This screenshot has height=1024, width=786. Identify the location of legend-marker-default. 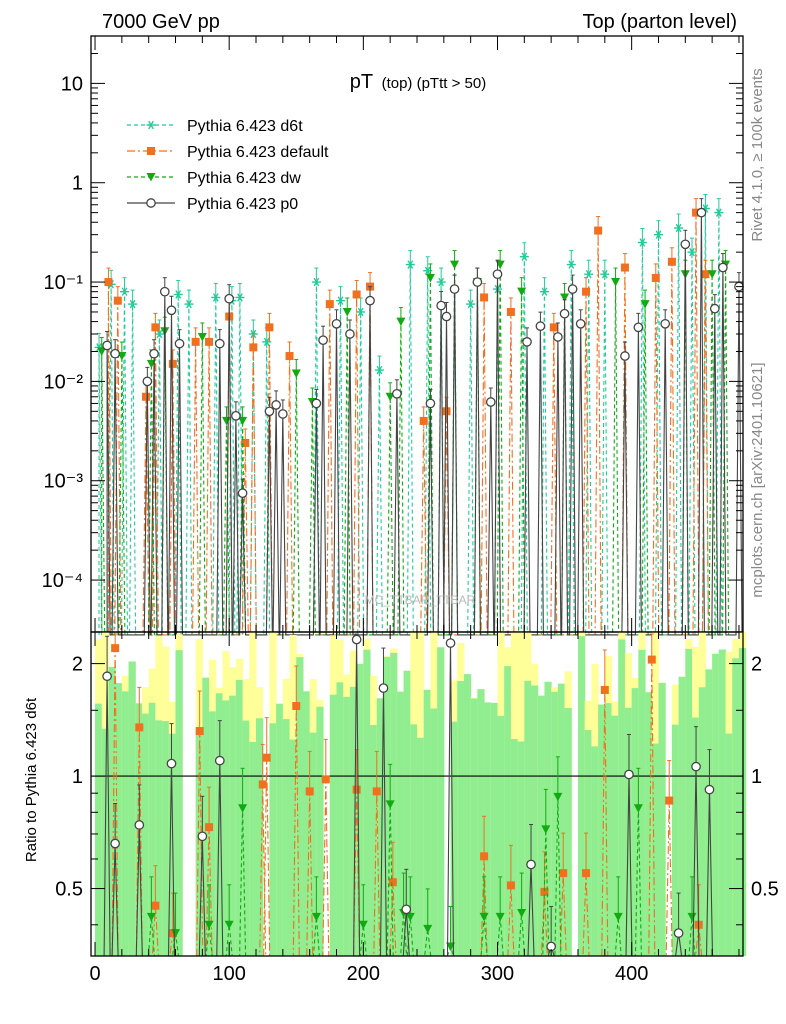
(151, 151).